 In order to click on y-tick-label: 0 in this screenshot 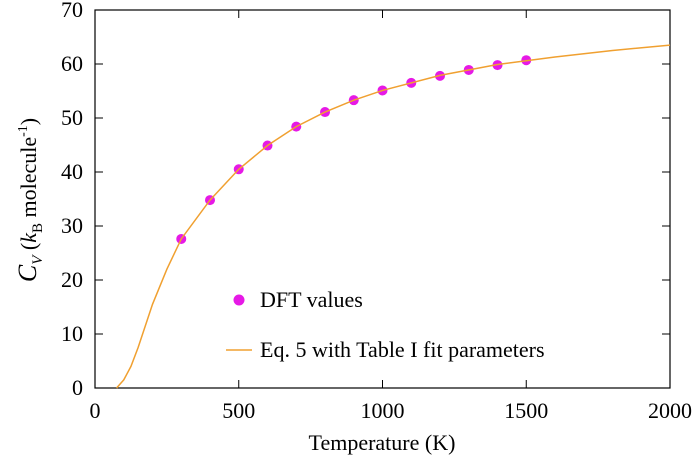, I will do `click(77, 387)`.